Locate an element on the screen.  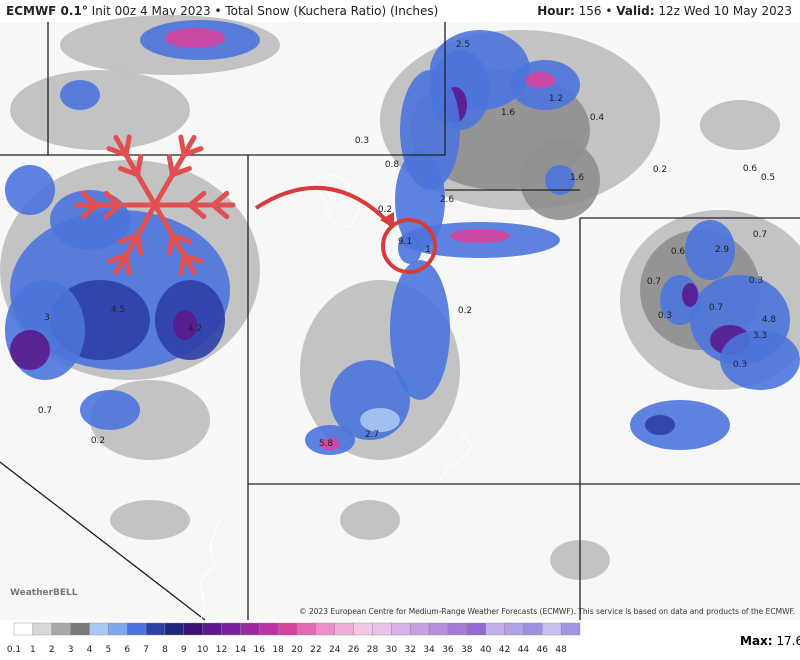
map-value-label: 1 is located at coordinates (428, 250).